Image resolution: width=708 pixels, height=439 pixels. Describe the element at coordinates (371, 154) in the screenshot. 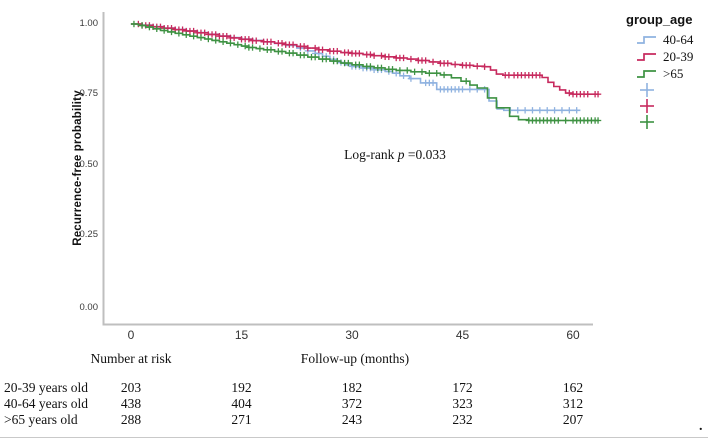

I see `log-rank-prefix: Log-rank` at that location.